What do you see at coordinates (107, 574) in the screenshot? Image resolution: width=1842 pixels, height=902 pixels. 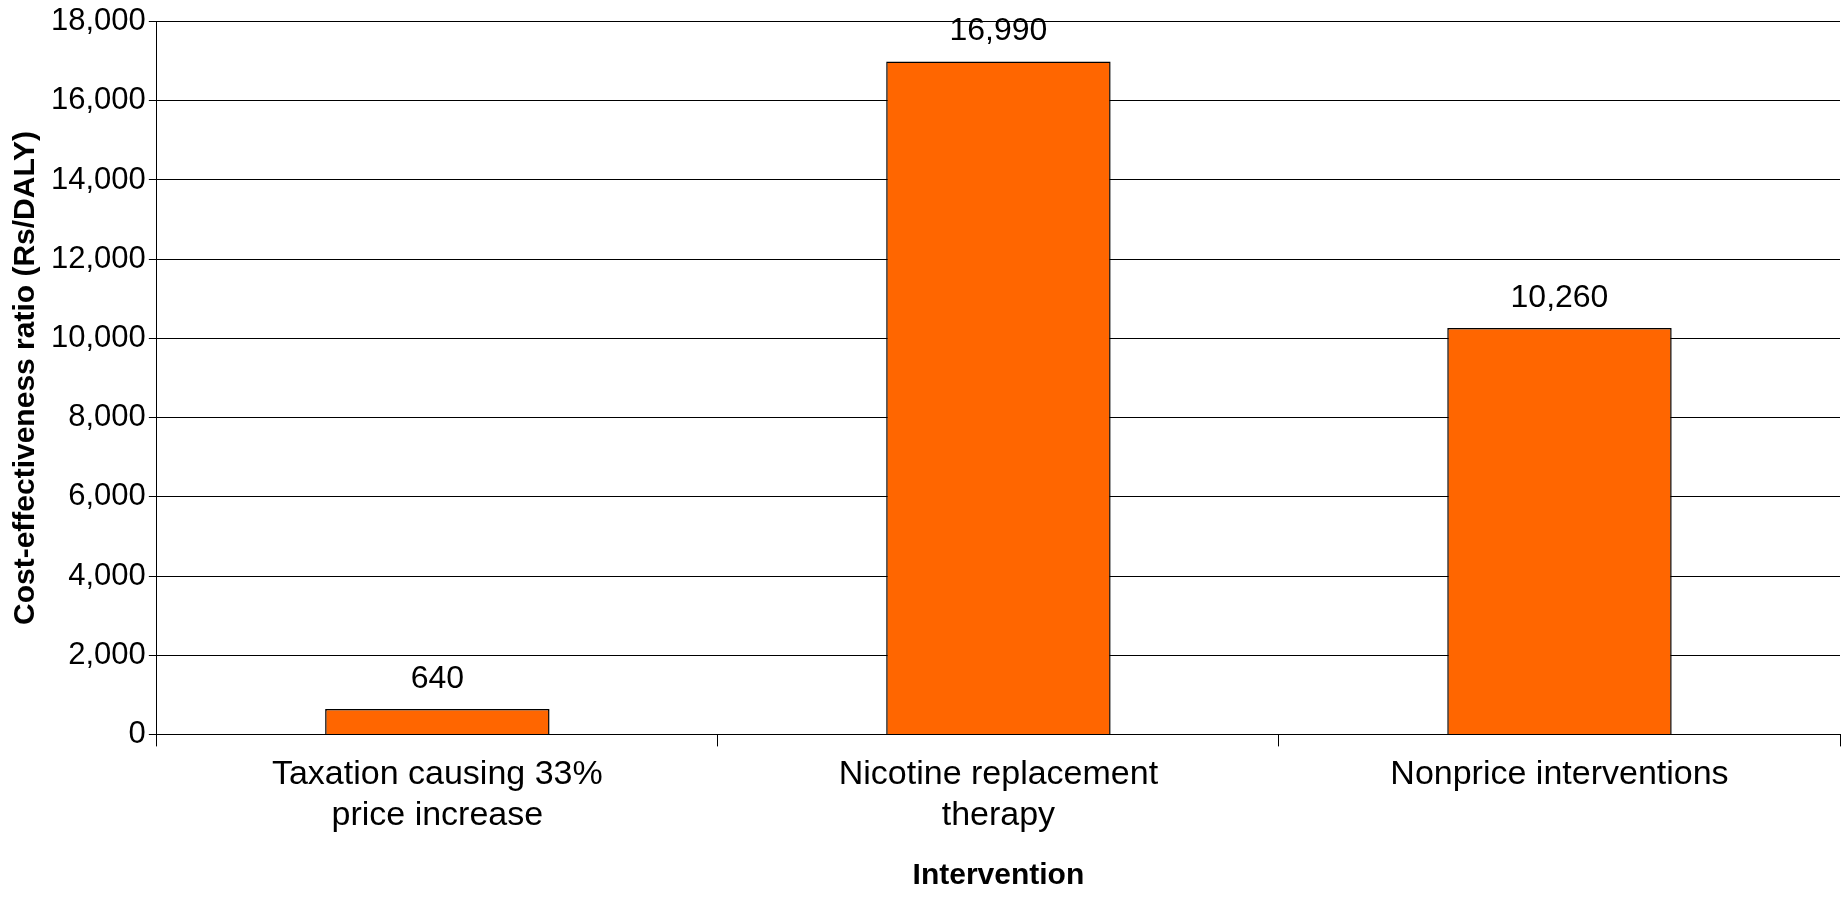 I see `y-tick-label: 4,000` at bounding box center [107, 574].